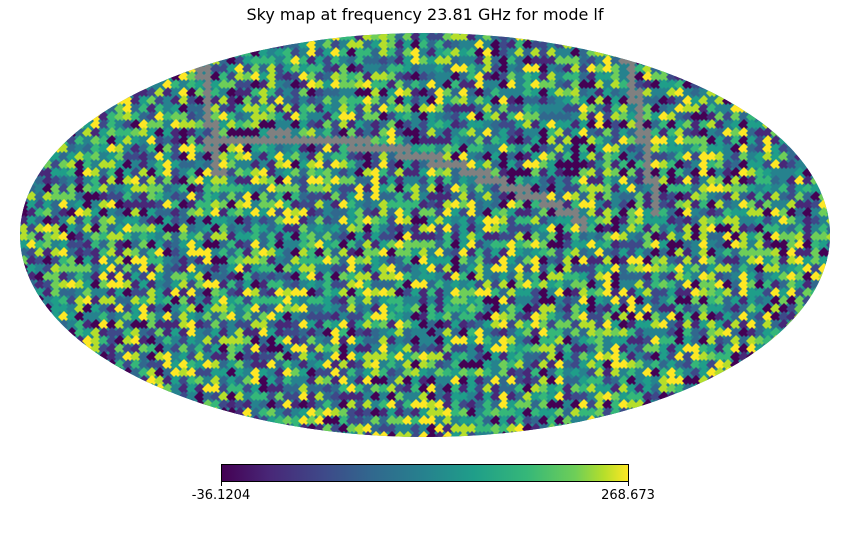  Describe the element at coordinates (425, 473) in the screenshot. I see `colorbar` at that location.